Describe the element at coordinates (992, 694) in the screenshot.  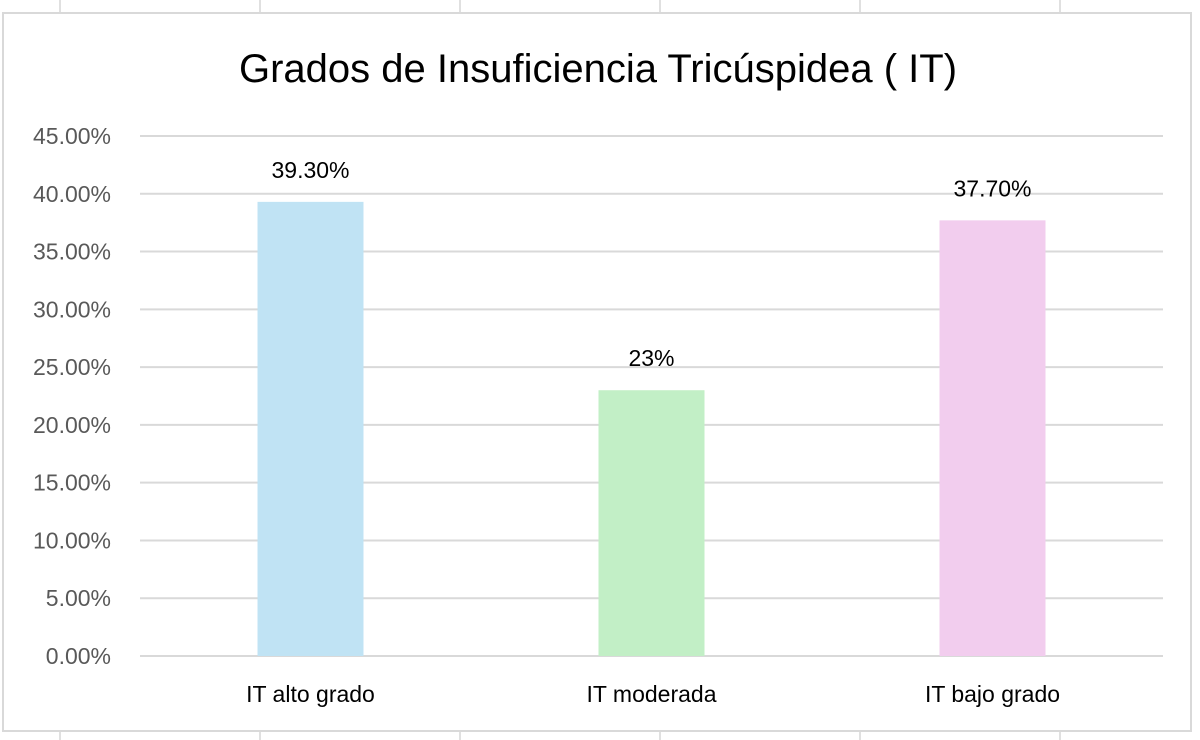
I see `x-tick-label: IT bajo grado` at that location.